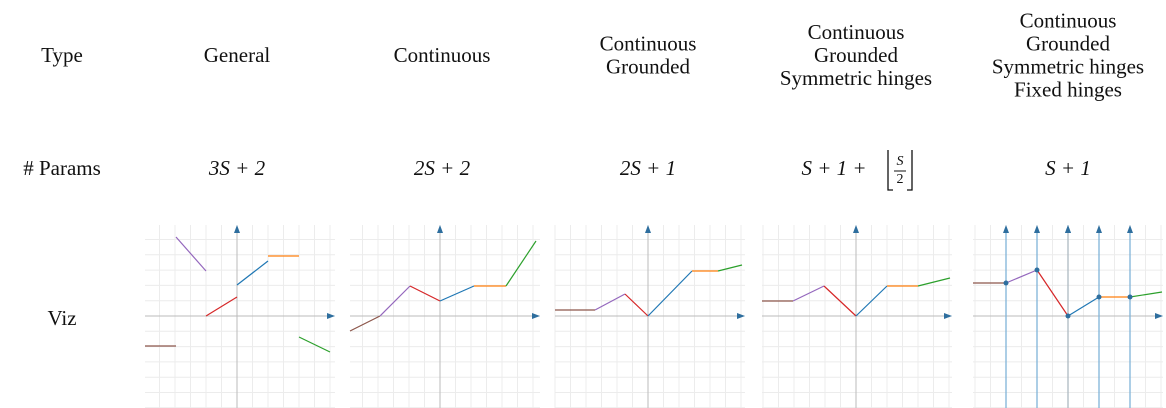 The image size is (1166, 408). What do you see at coordinates (61, 318) in the screenshot?
I see `row-label: Viz` at bounding box center [61, 318].